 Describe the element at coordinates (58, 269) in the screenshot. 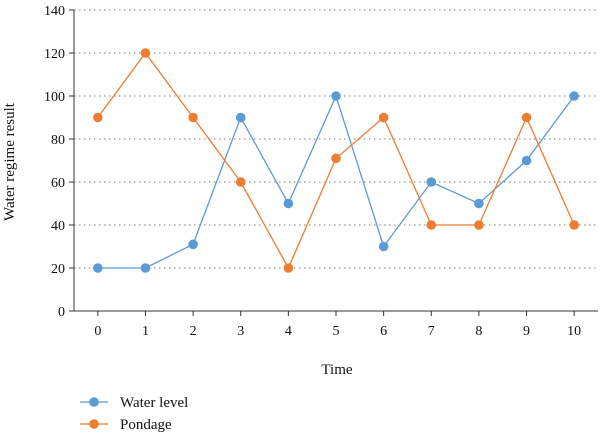

I see `y-tick-label-20: 20` at that location.